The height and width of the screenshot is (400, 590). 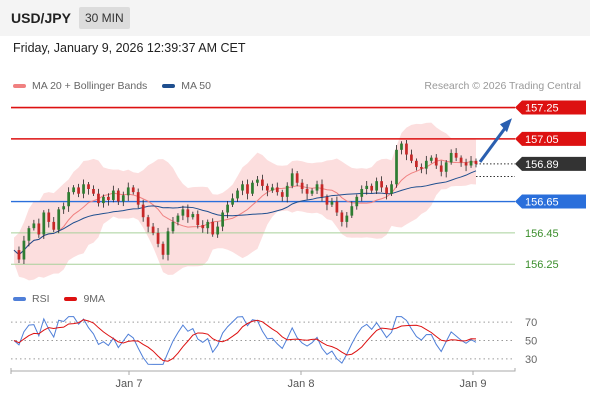 I want to click on timeframe-button: 30 MIN, so click(x=104, y=18).